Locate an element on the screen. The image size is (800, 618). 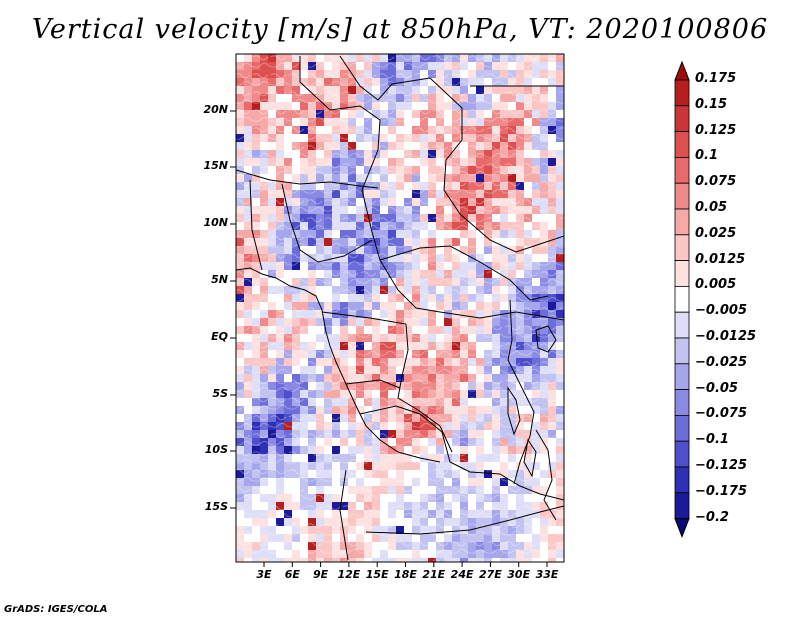
grads-credit: GrADS: IGES/COLA is located at coordinates (56, 609).